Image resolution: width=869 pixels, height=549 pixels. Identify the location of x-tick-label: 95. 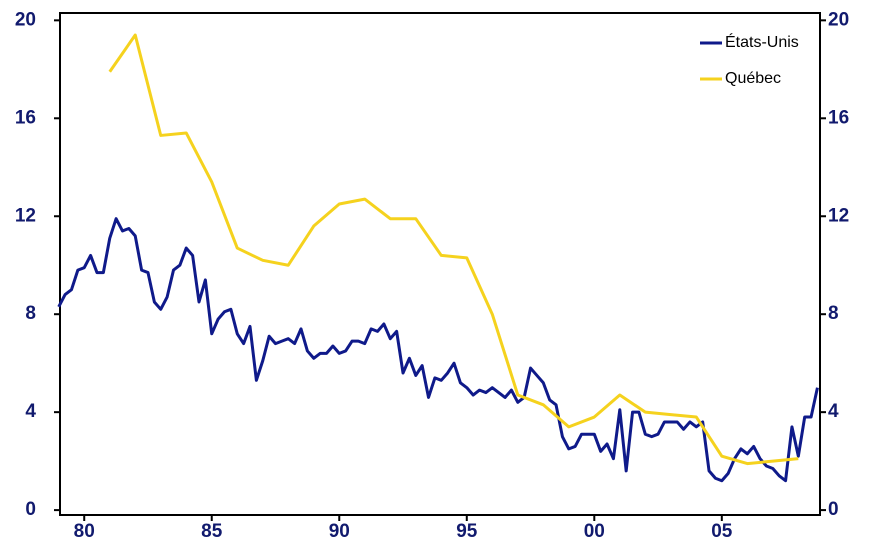
(467, 531).